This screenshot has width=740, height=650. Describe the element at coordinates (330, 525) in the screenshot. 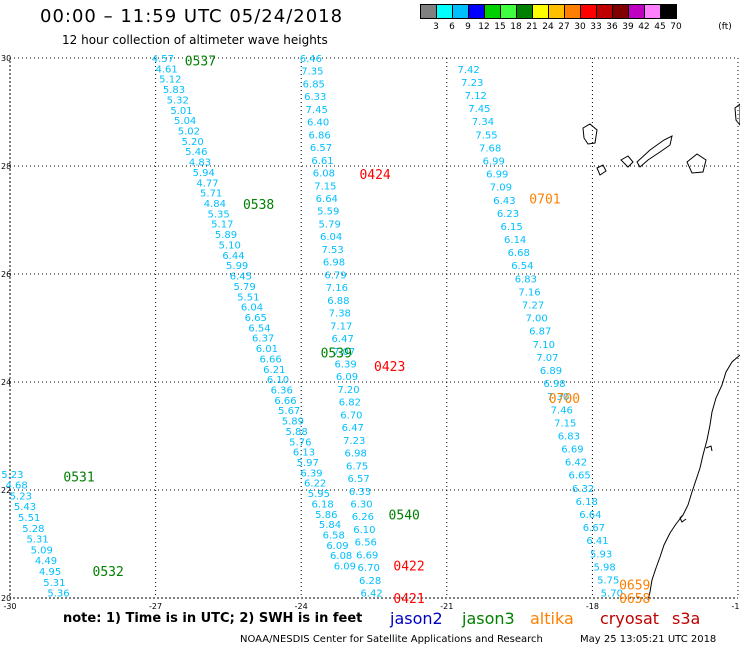

I see `wave-height-value: 5.84` at that location.